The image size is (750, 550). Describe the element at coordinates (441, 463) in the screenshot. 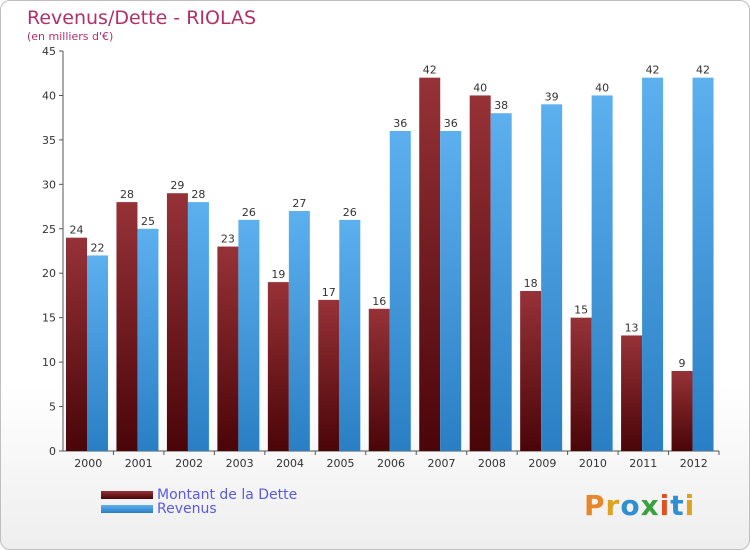

I see `x-tick-label: 2007` at that location.